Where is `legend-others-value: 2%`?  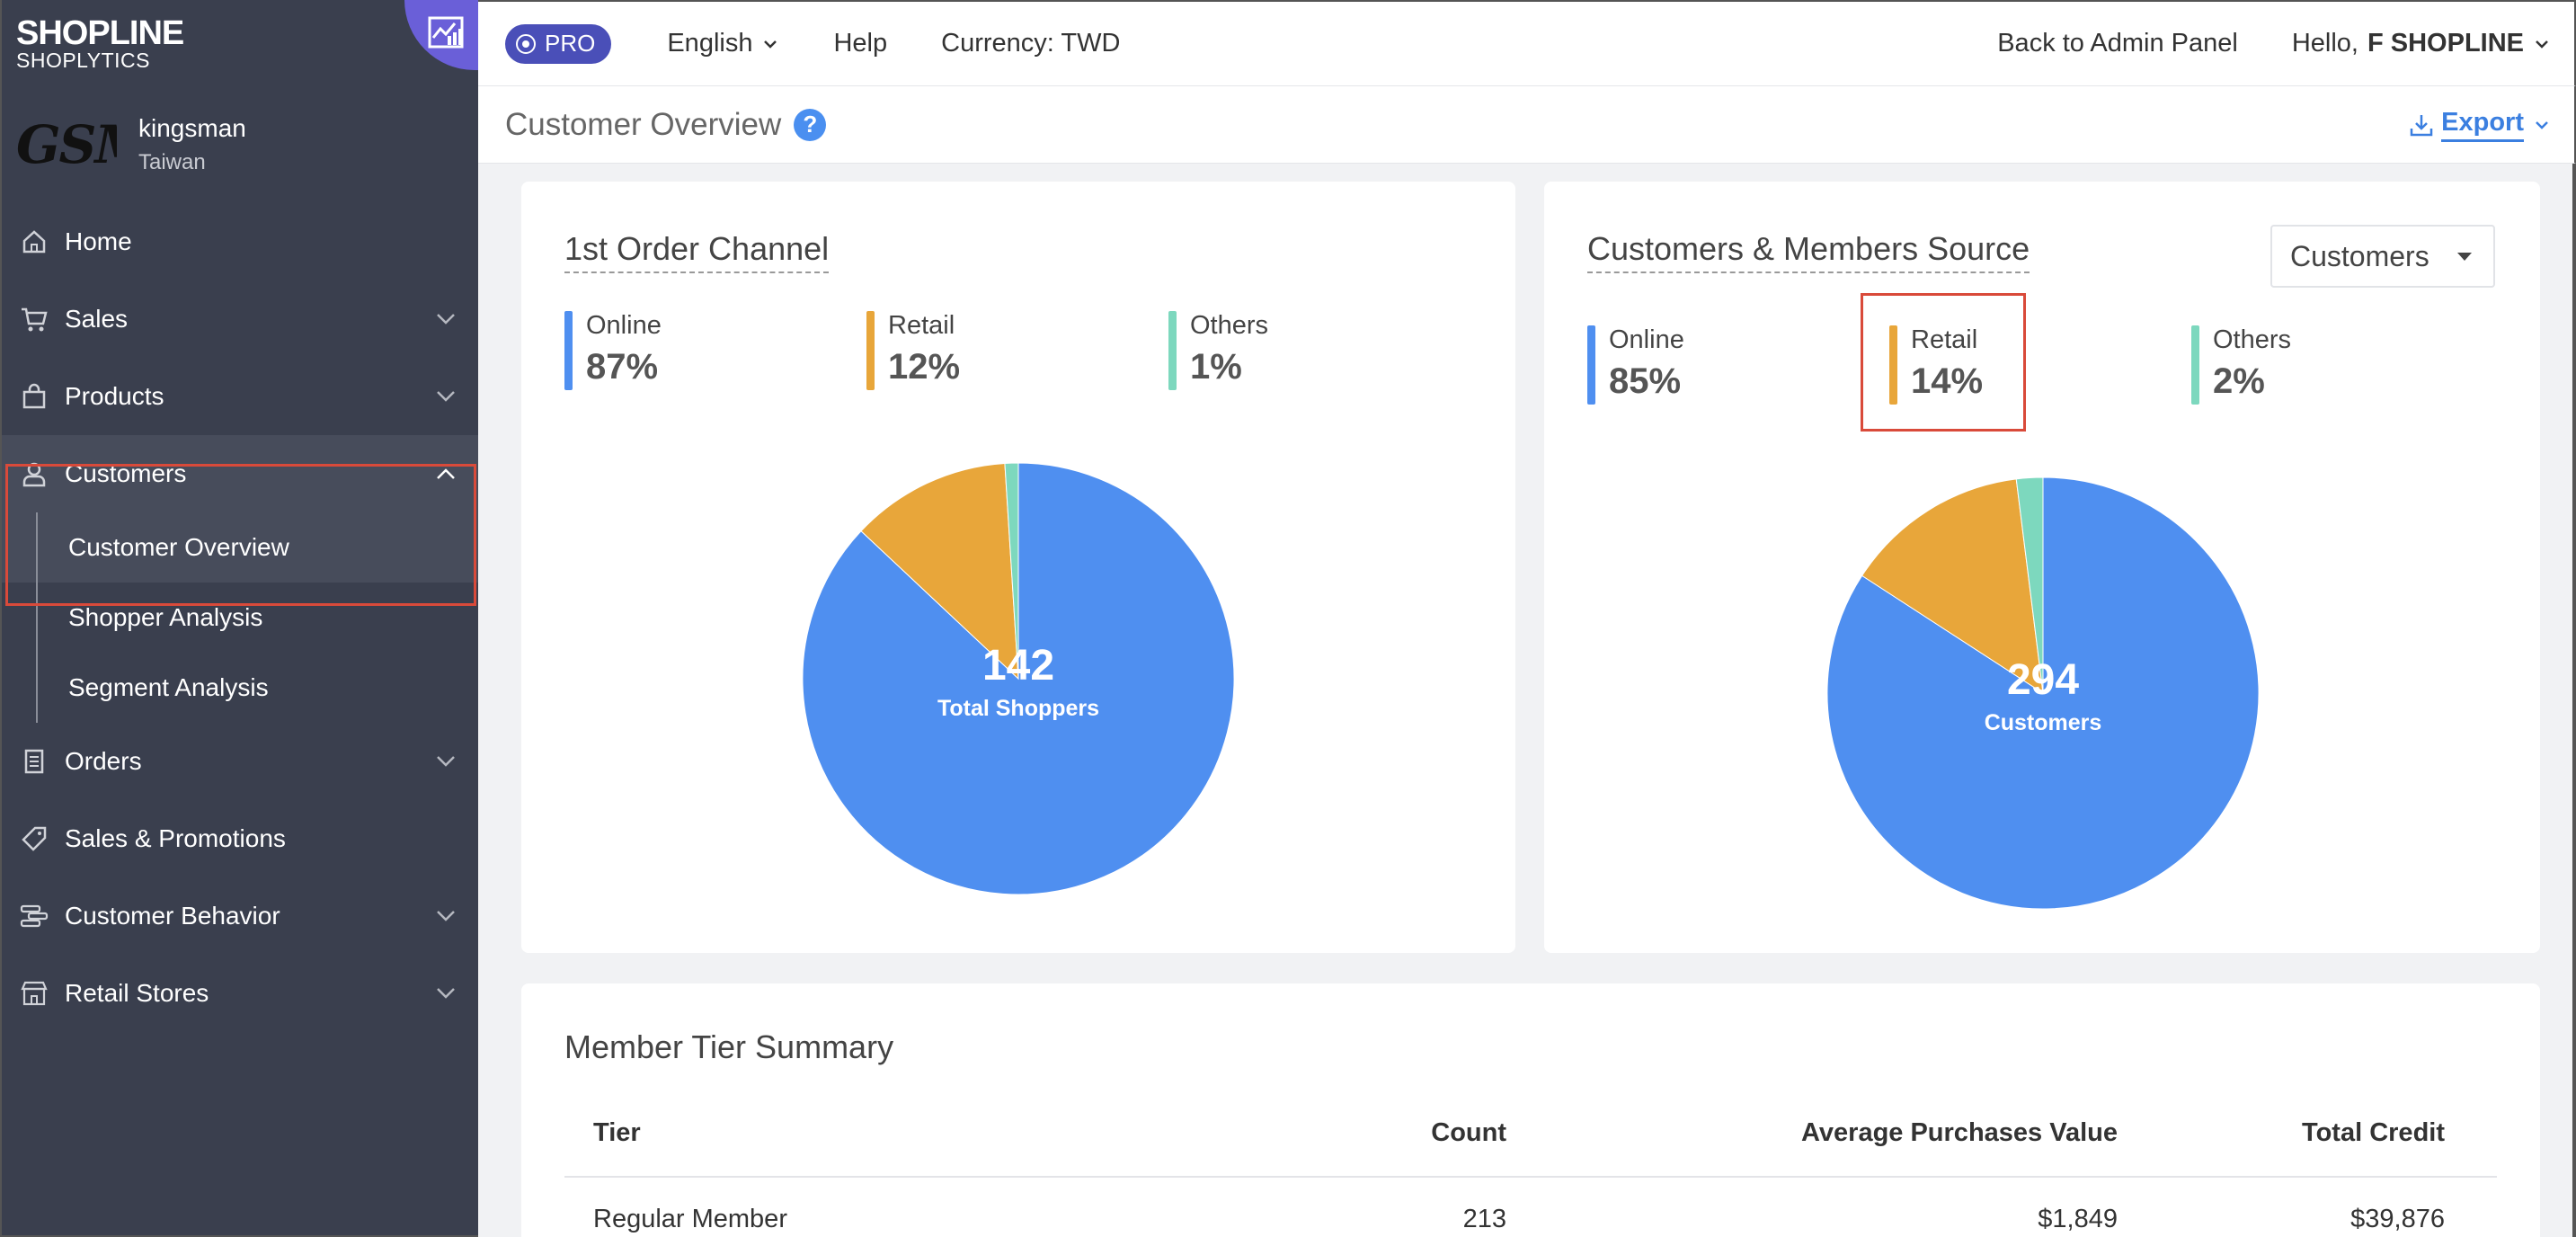 legend-others-value: 2% is located at coordinates (2239, 381).